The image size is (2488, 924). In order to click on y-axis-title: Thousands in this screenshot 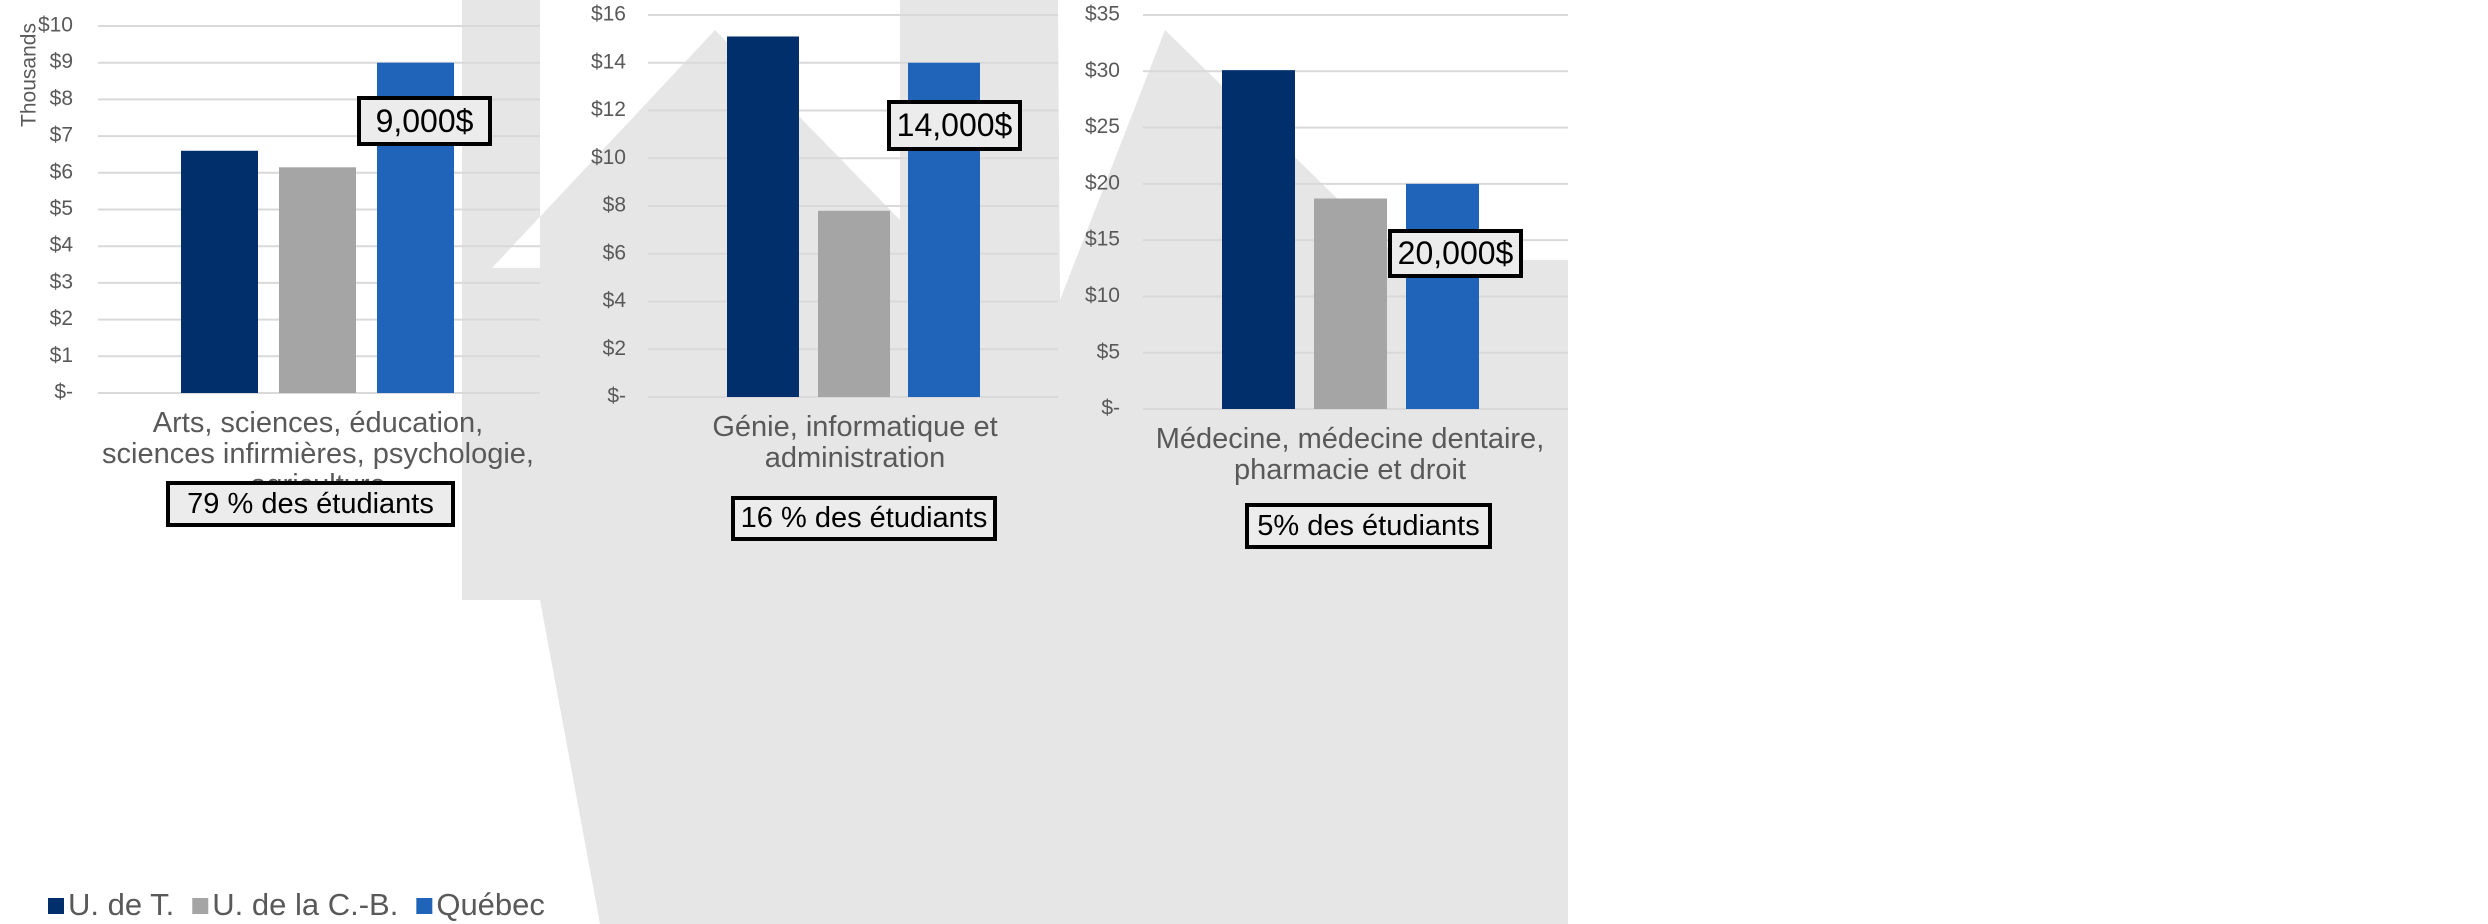, I will do `click(29, 75)`.